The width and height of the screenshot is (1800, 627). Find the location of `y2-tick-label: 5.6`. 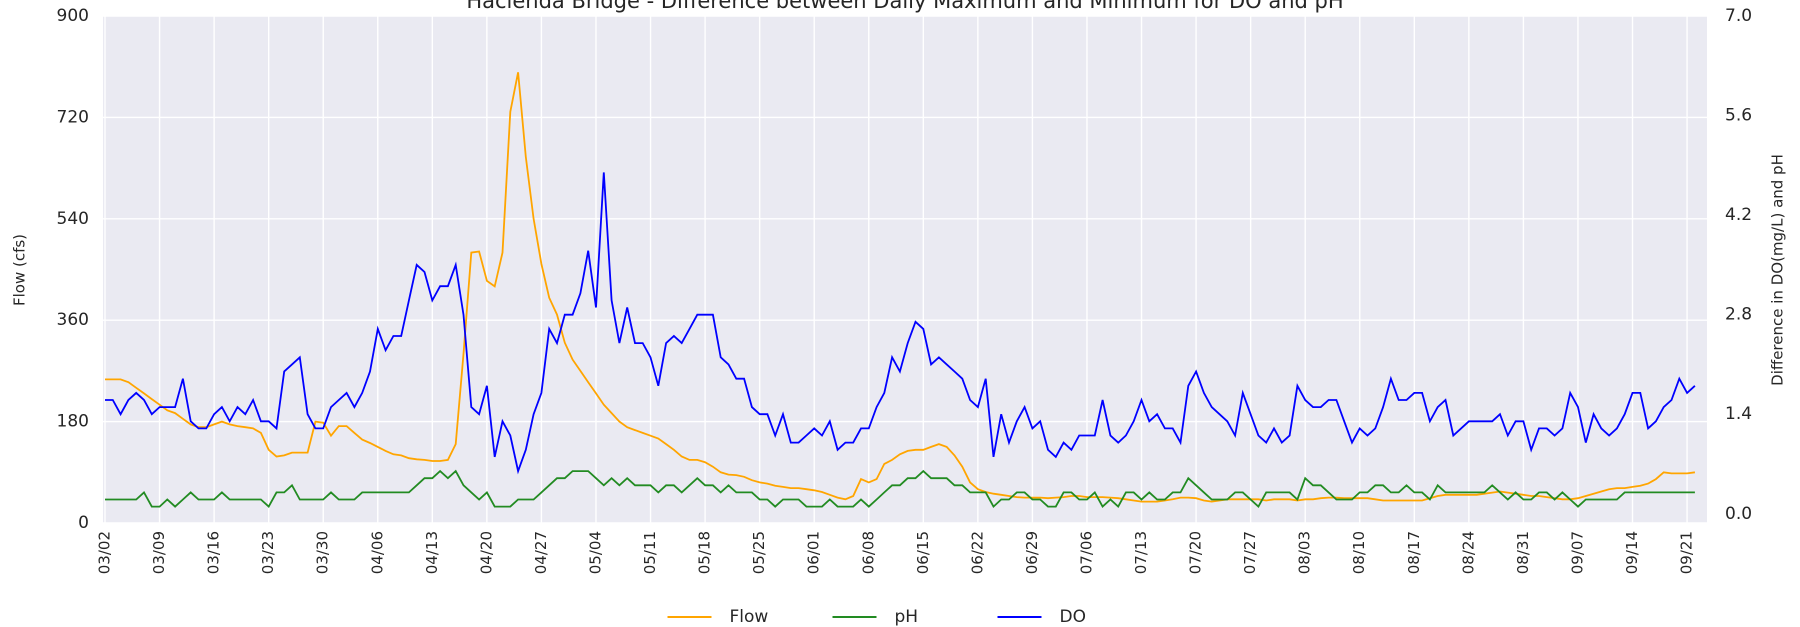

y2-tick-label: 5.6 is located at coordinates (1738, 116).